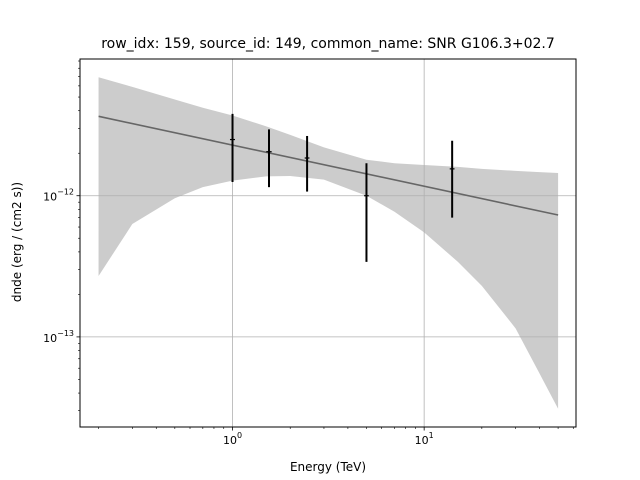 This screenshot has height=480, width=640. Describe the element at coordinates (232, 439) in the screenshot. I see `x-tick-label-0: 10⁰` at that location.